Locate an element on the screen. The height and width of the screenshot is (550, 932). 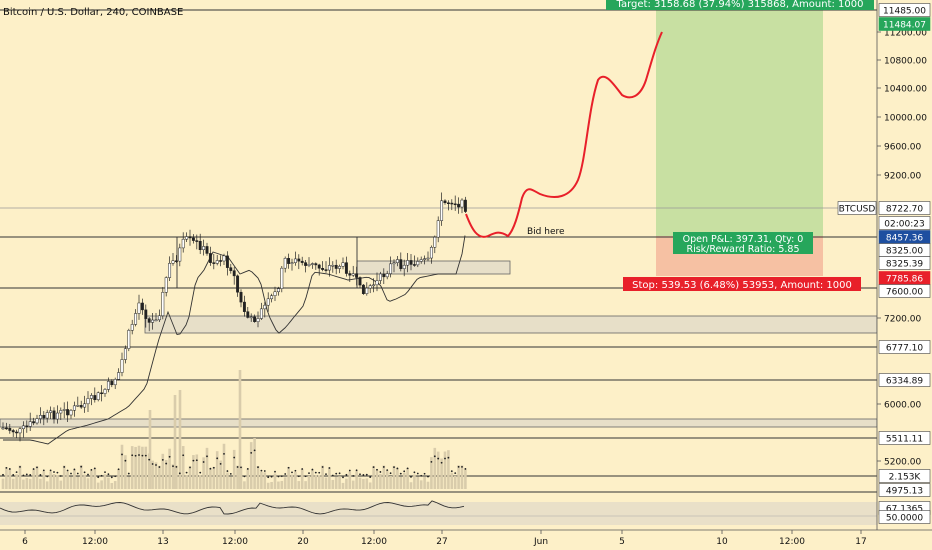
time-label: 6 is located at coordinates (25, 542).